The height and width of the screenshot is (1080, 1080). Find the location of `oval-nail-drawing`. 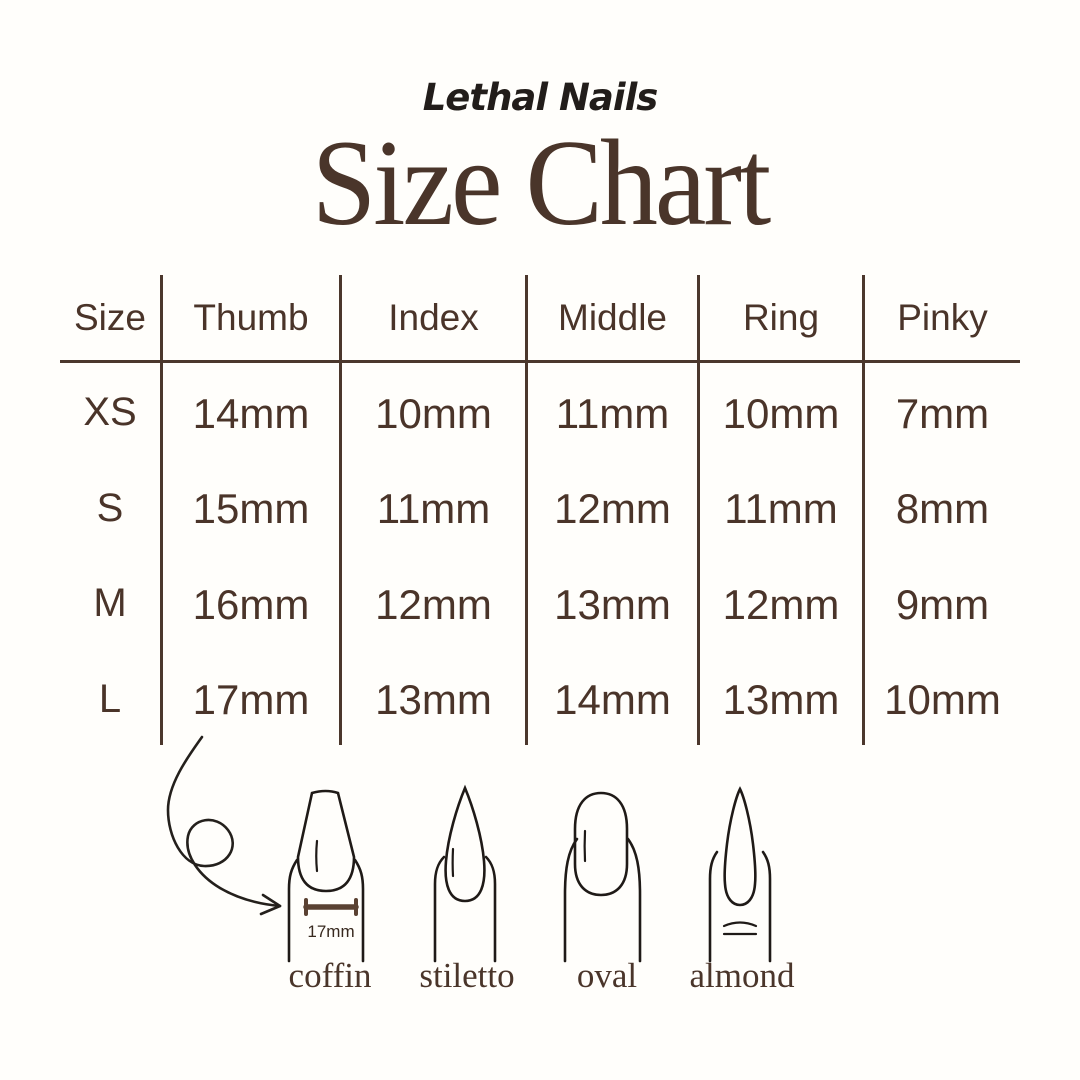

oval-nail-drawing is located at coordinates (602, 871).